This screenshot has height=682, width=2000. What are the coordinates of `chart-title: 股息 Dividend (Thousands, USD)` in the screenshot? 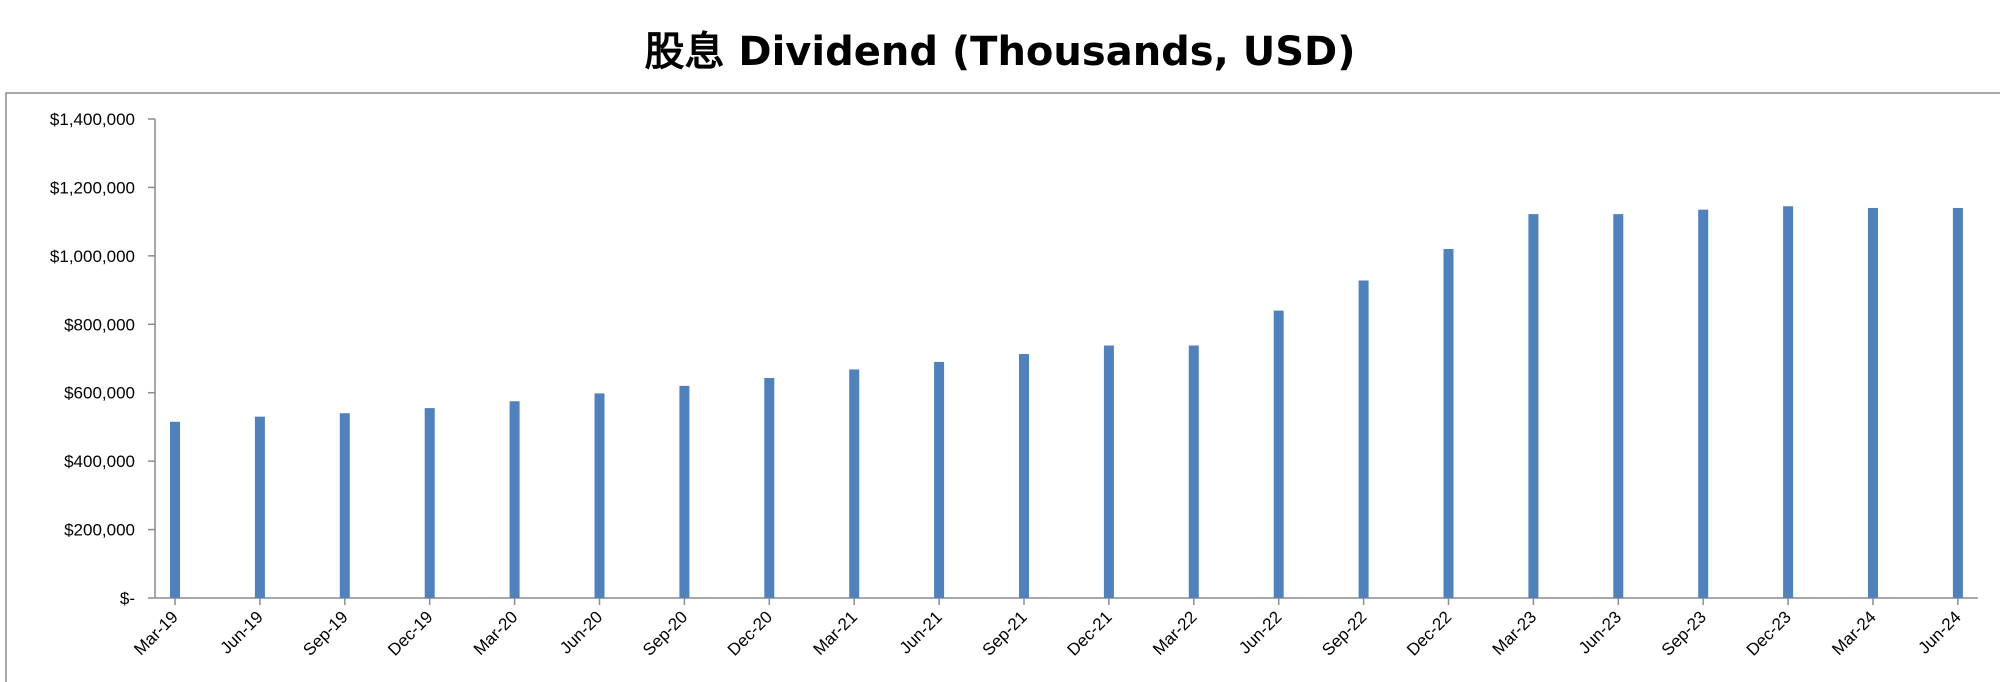 It's located at (1000, 52).